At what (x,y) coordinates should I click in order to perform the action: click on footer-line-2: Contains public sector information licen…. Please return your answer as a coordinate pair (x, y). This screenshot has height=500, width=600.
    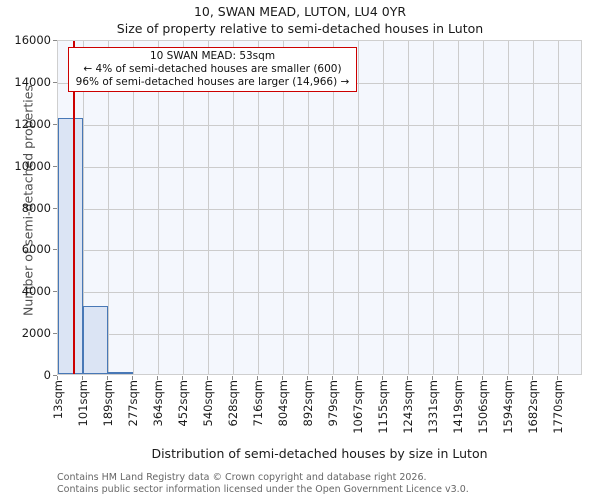
    Looking at the image, I should click on (263, 489).